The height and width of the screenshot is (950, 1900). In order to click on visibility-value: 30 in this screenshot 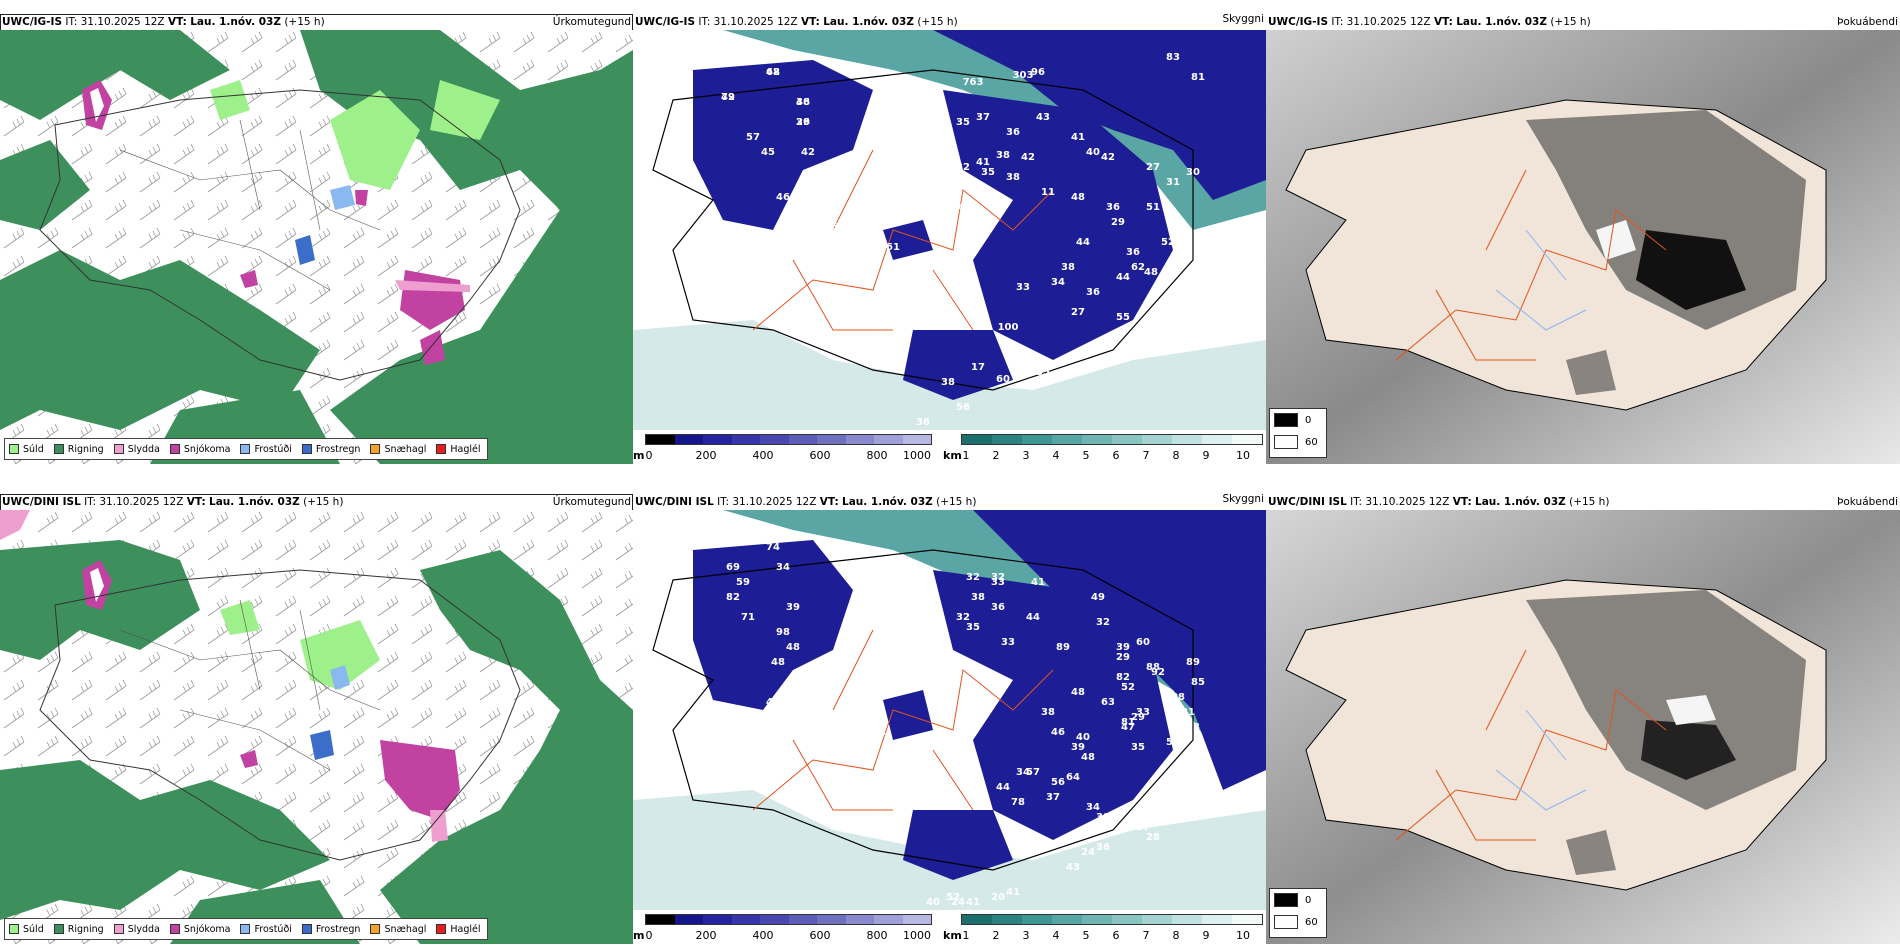, I will do `click(958, 742)`.